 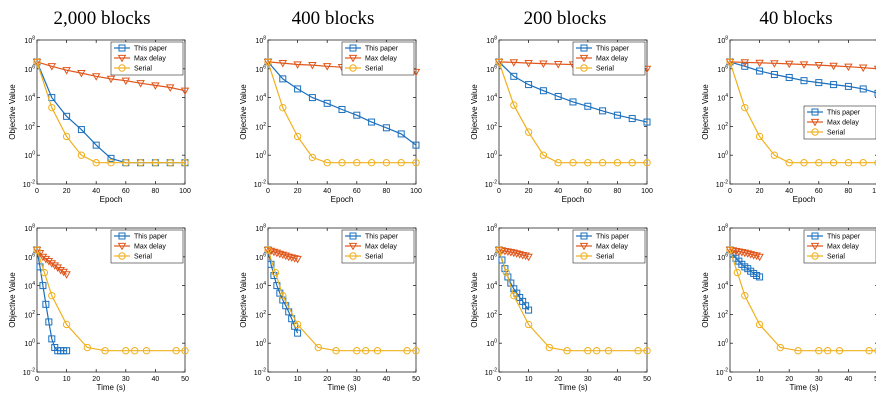 I want to click on y-tick-label: 10⁻², so click(x=260, y=373).